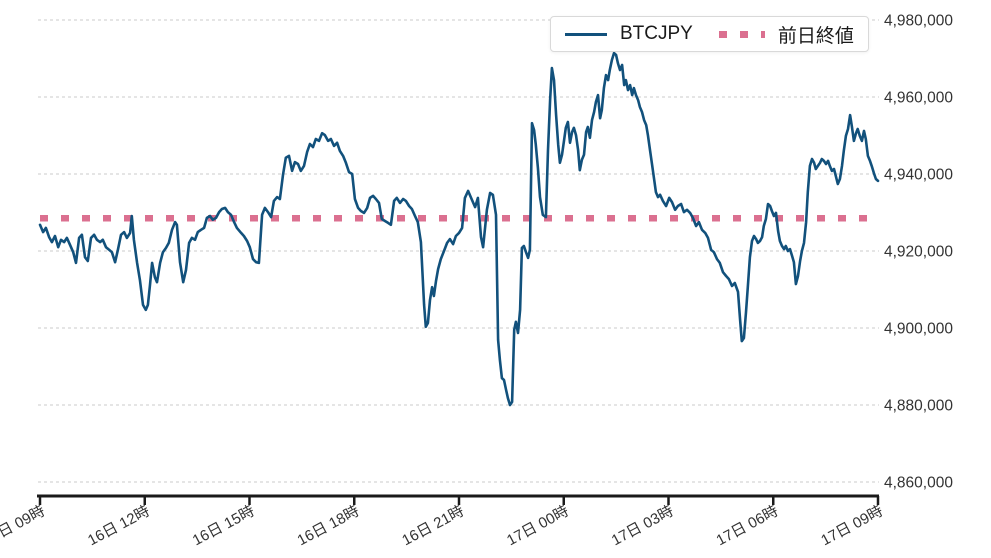  I want to click on y-tick-label: 4,940,000, so click(918, 175).